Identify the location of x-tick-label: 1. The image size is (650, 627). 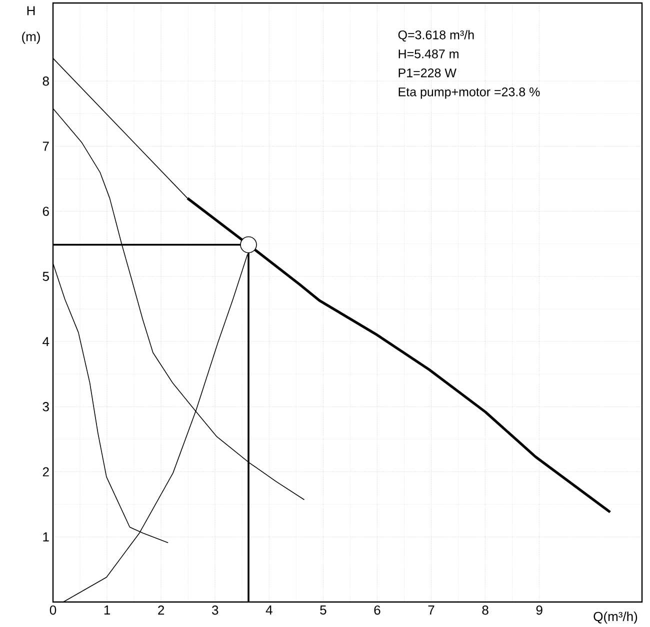
(107, 610).